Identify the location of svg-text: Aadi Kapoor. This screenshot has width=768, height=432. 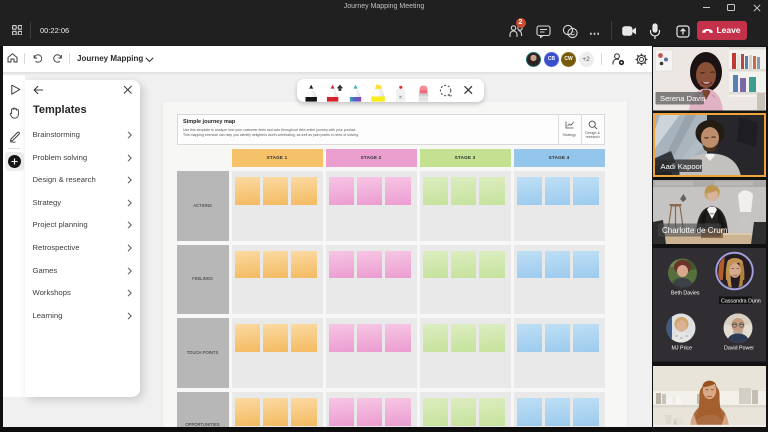
(681, 166).